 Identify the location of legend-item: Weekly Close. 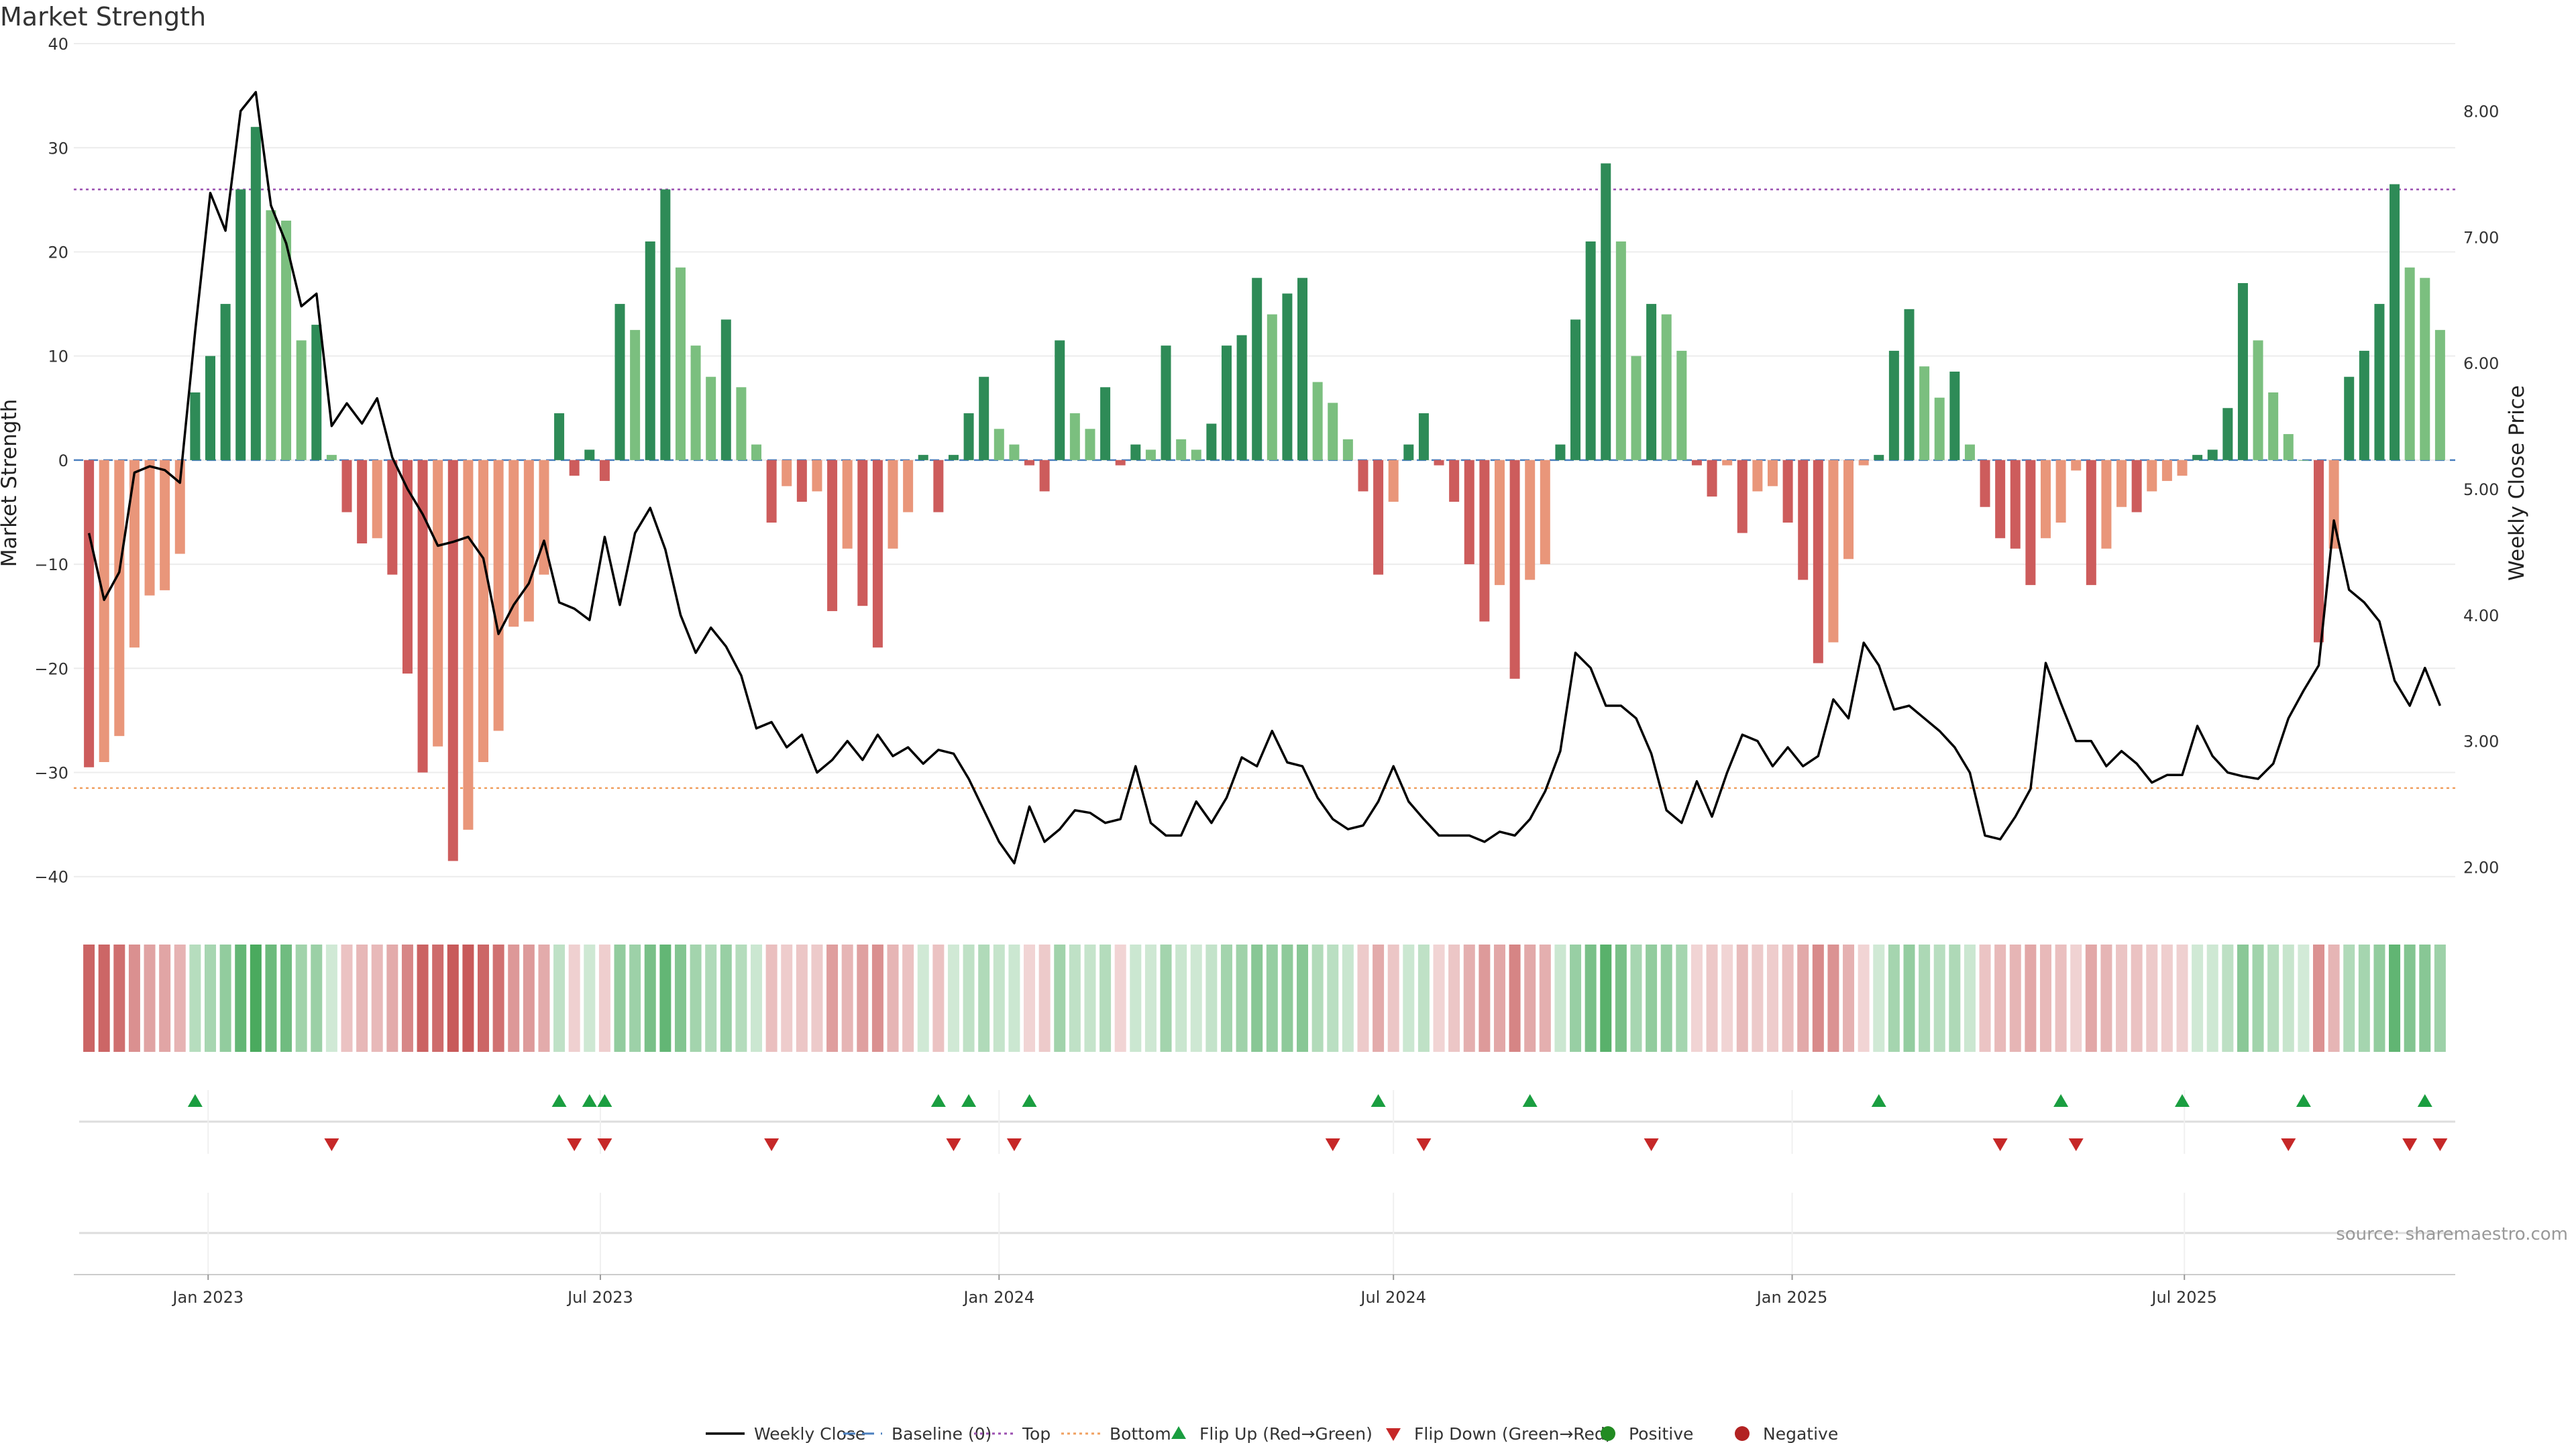
(785, 1434).